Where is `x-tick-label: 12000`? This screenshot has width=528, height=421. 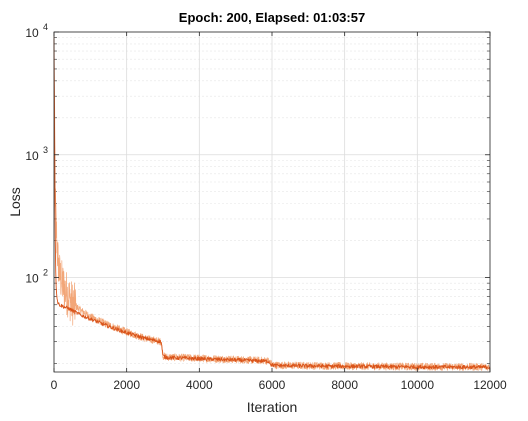 x-tick-label: 12000 is located at coordinates (490, 385).